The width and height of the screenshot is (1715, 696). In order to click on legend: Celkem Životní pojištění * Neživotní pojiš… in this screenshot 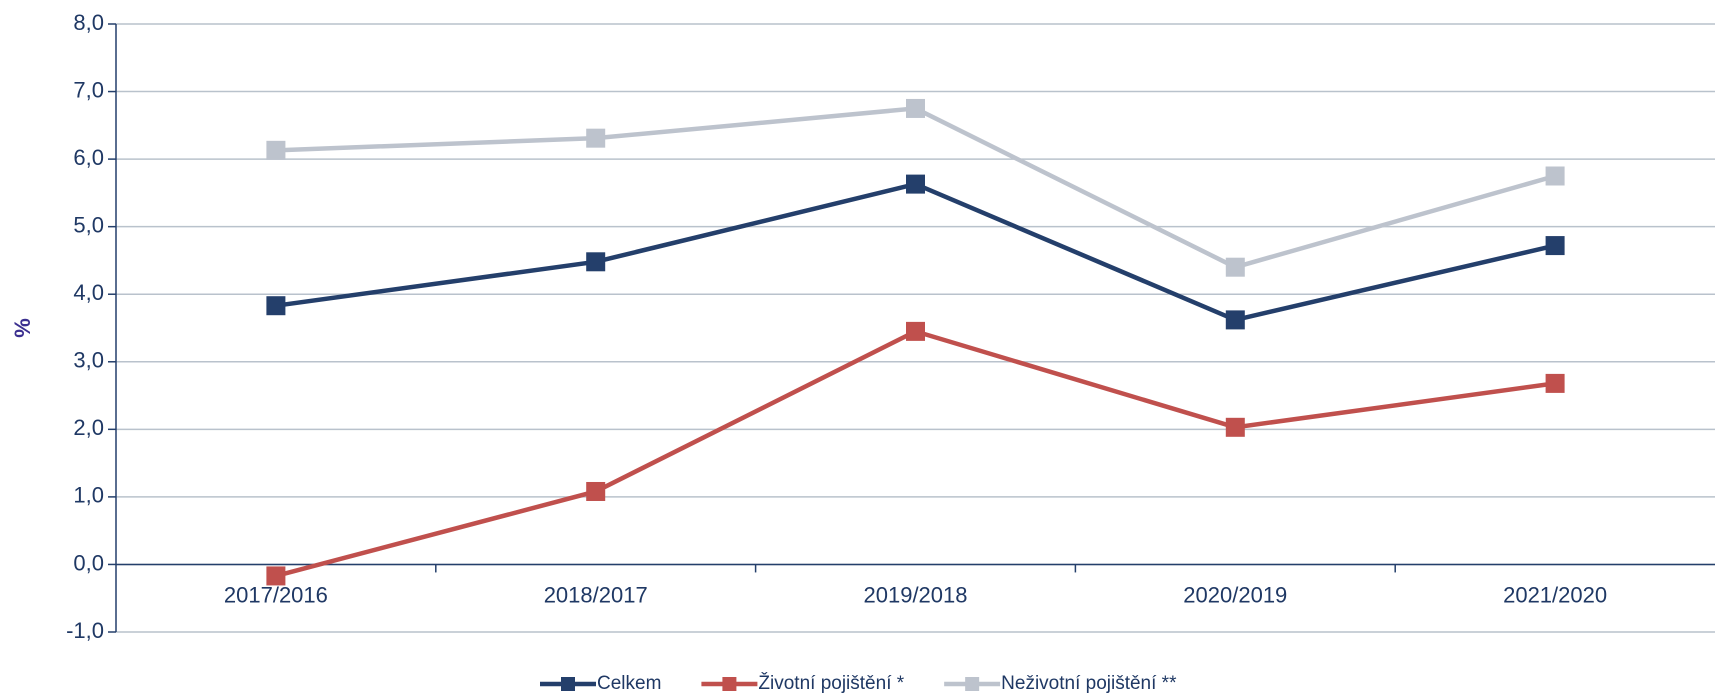, I will do `click(858, 683)`.